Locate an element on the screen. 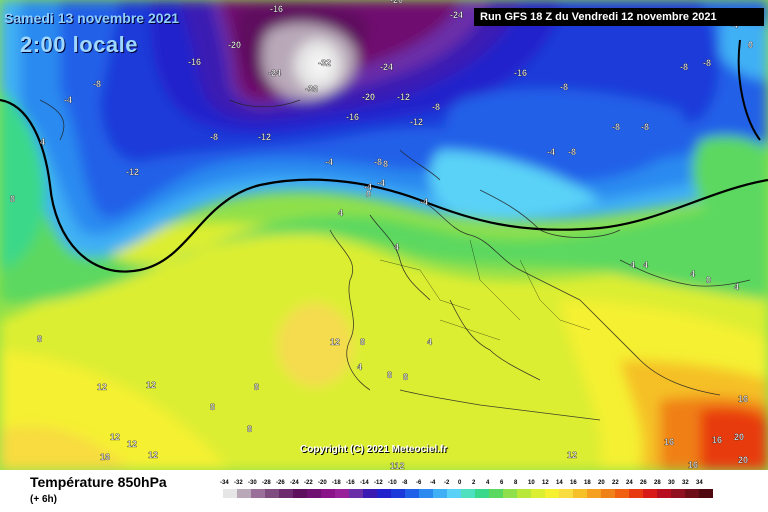 Image resolution: width=768 pixels, height=512 pixels. scale-tick-label: 22 is located at coordinates (615, 483).